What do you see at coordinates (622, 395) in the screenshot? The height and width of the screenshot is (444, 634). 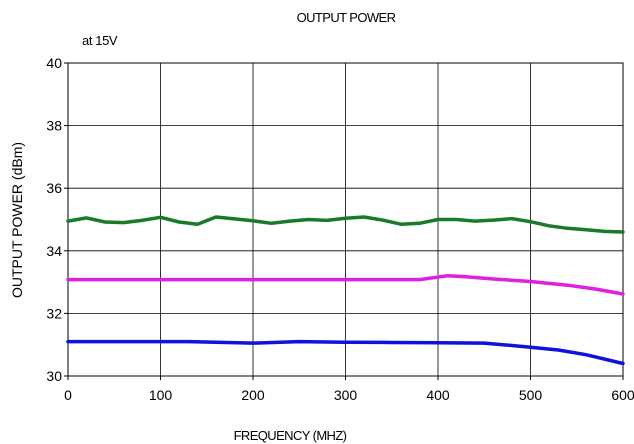 I see `x-tick-label: 600` at bounding box center [622, 395].